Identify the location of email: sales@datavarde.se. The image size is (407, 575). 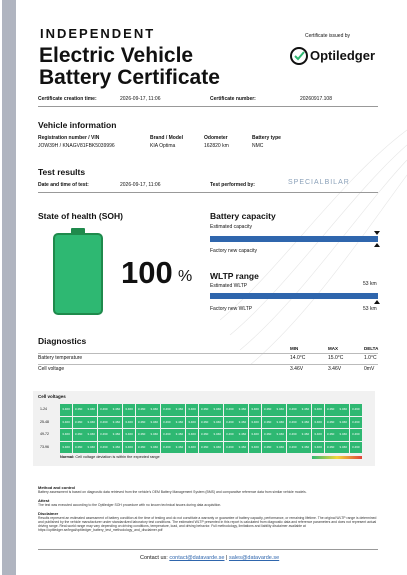
(254, 558).